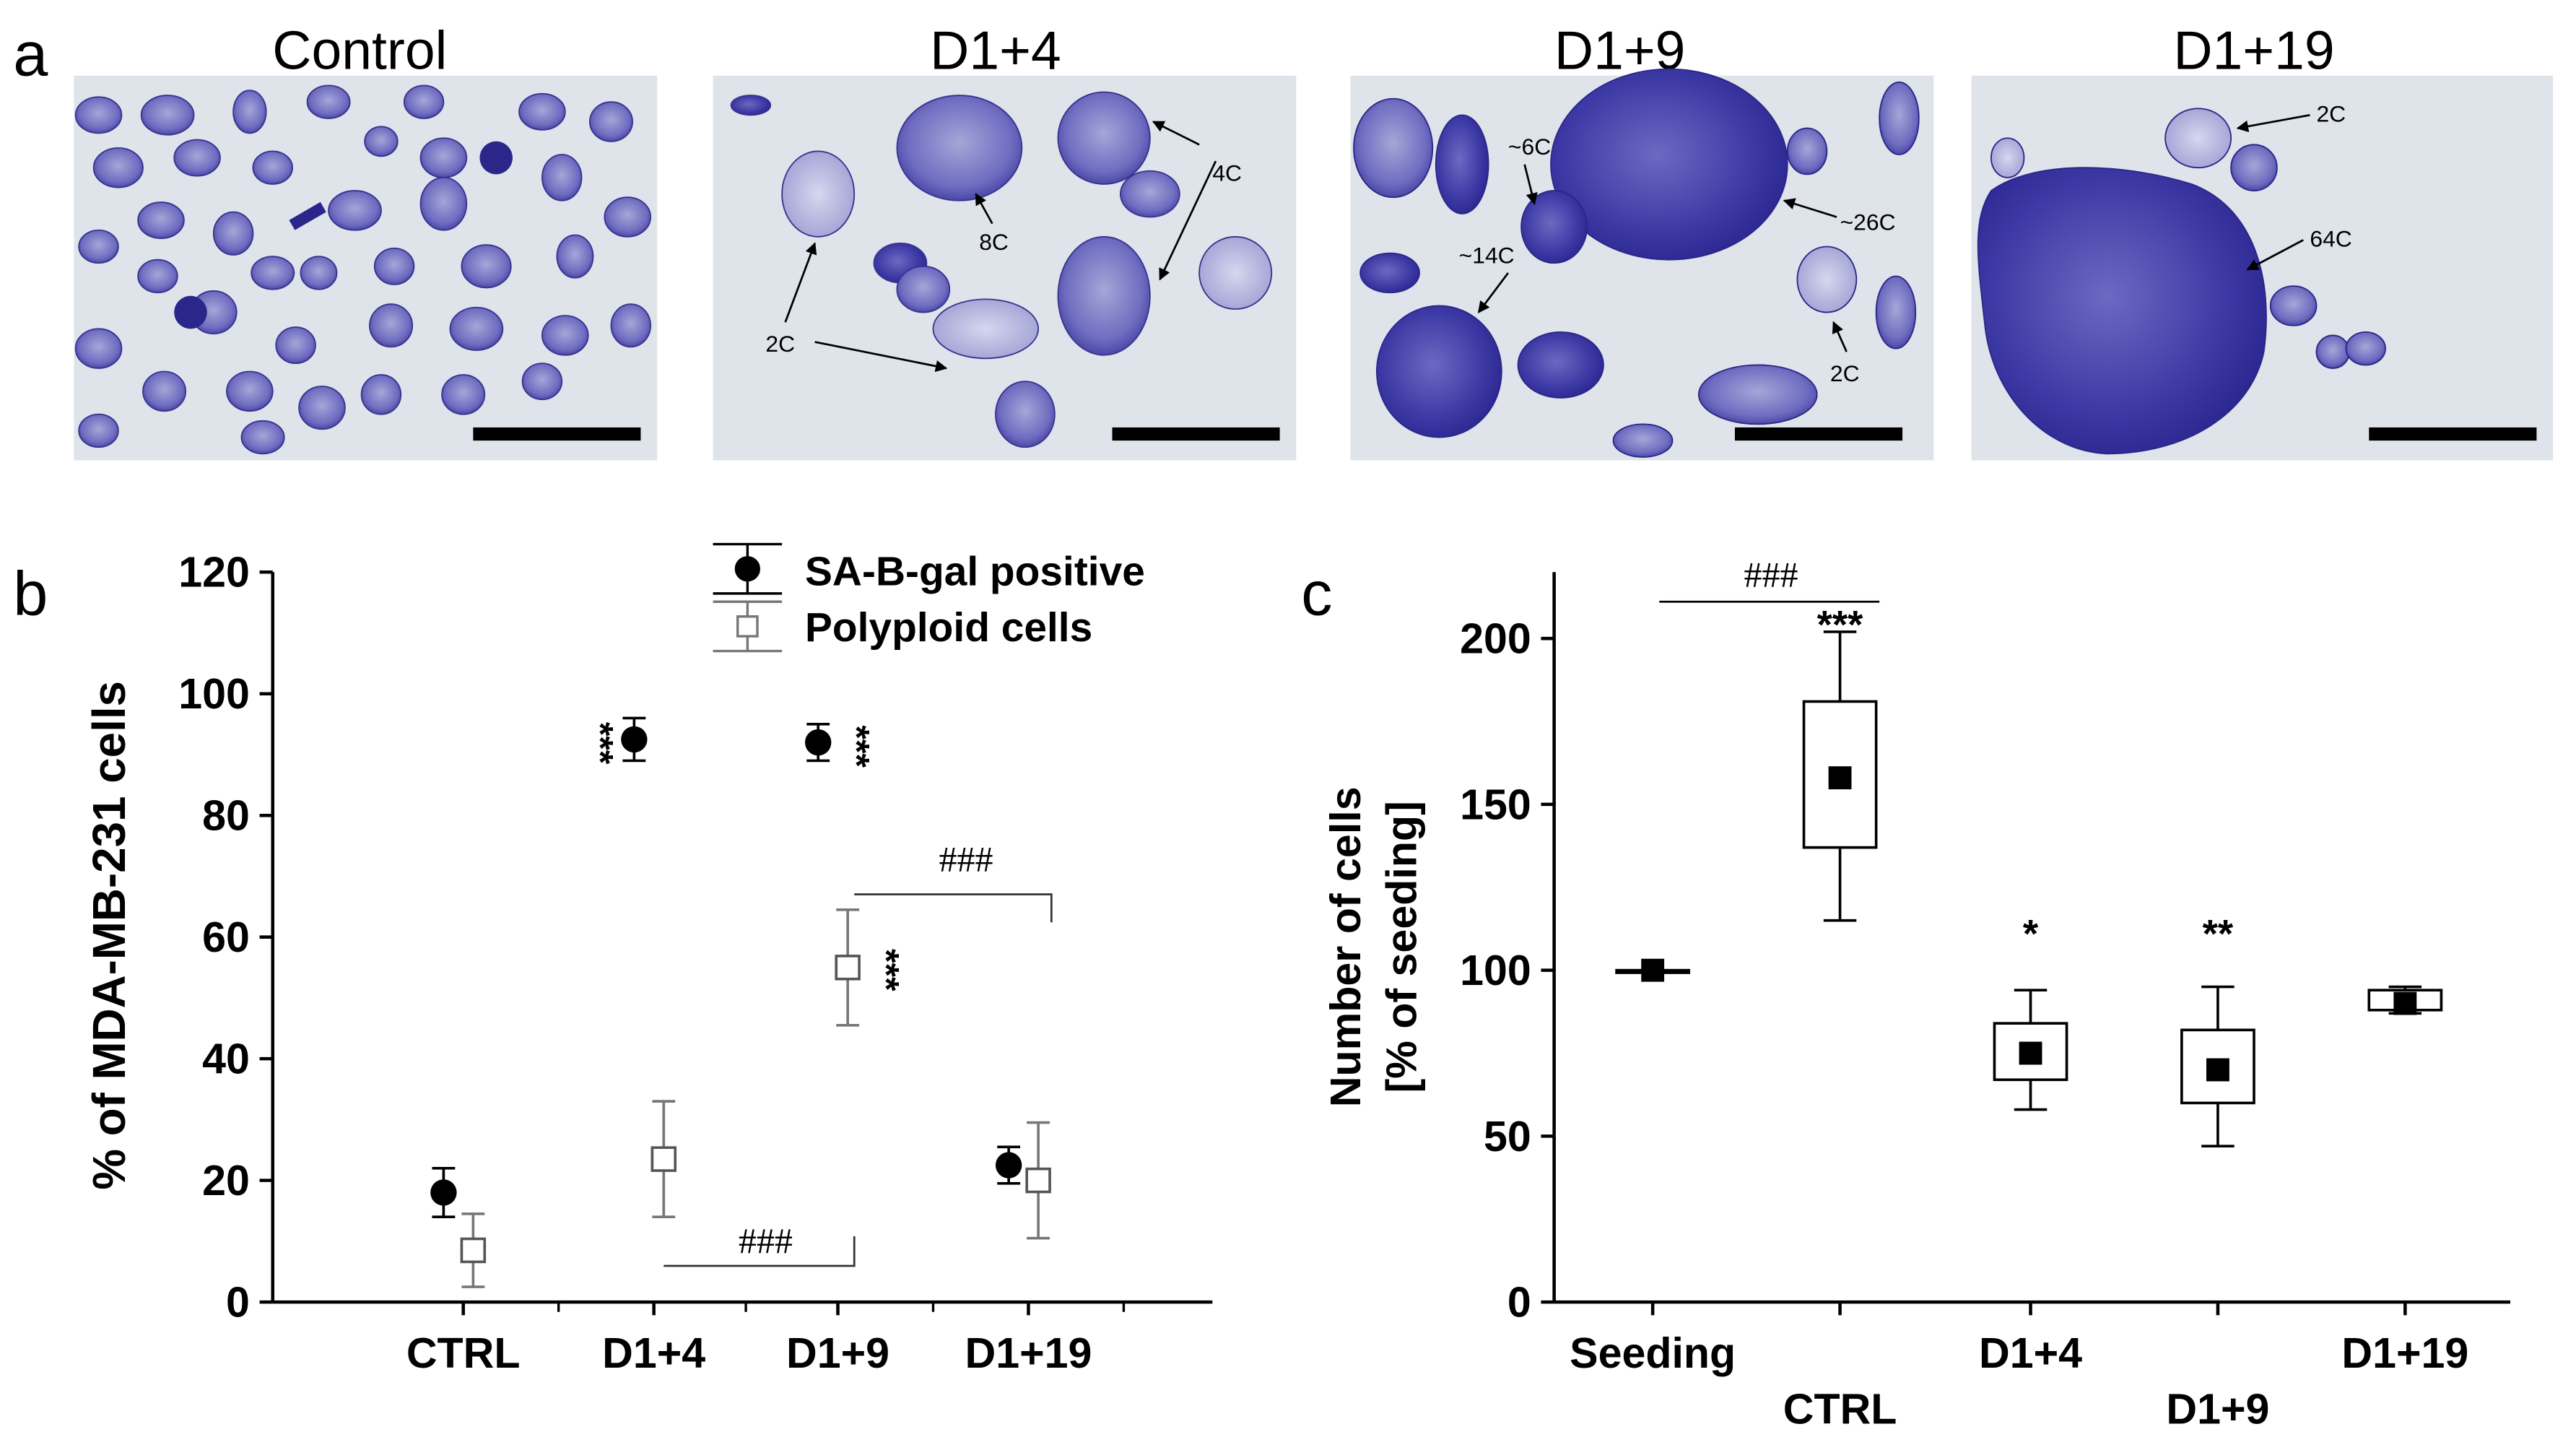 The width and height of the screenshot is (2576, 1450). I want to click on sig-d4-cells: *, so click(2031, 933).